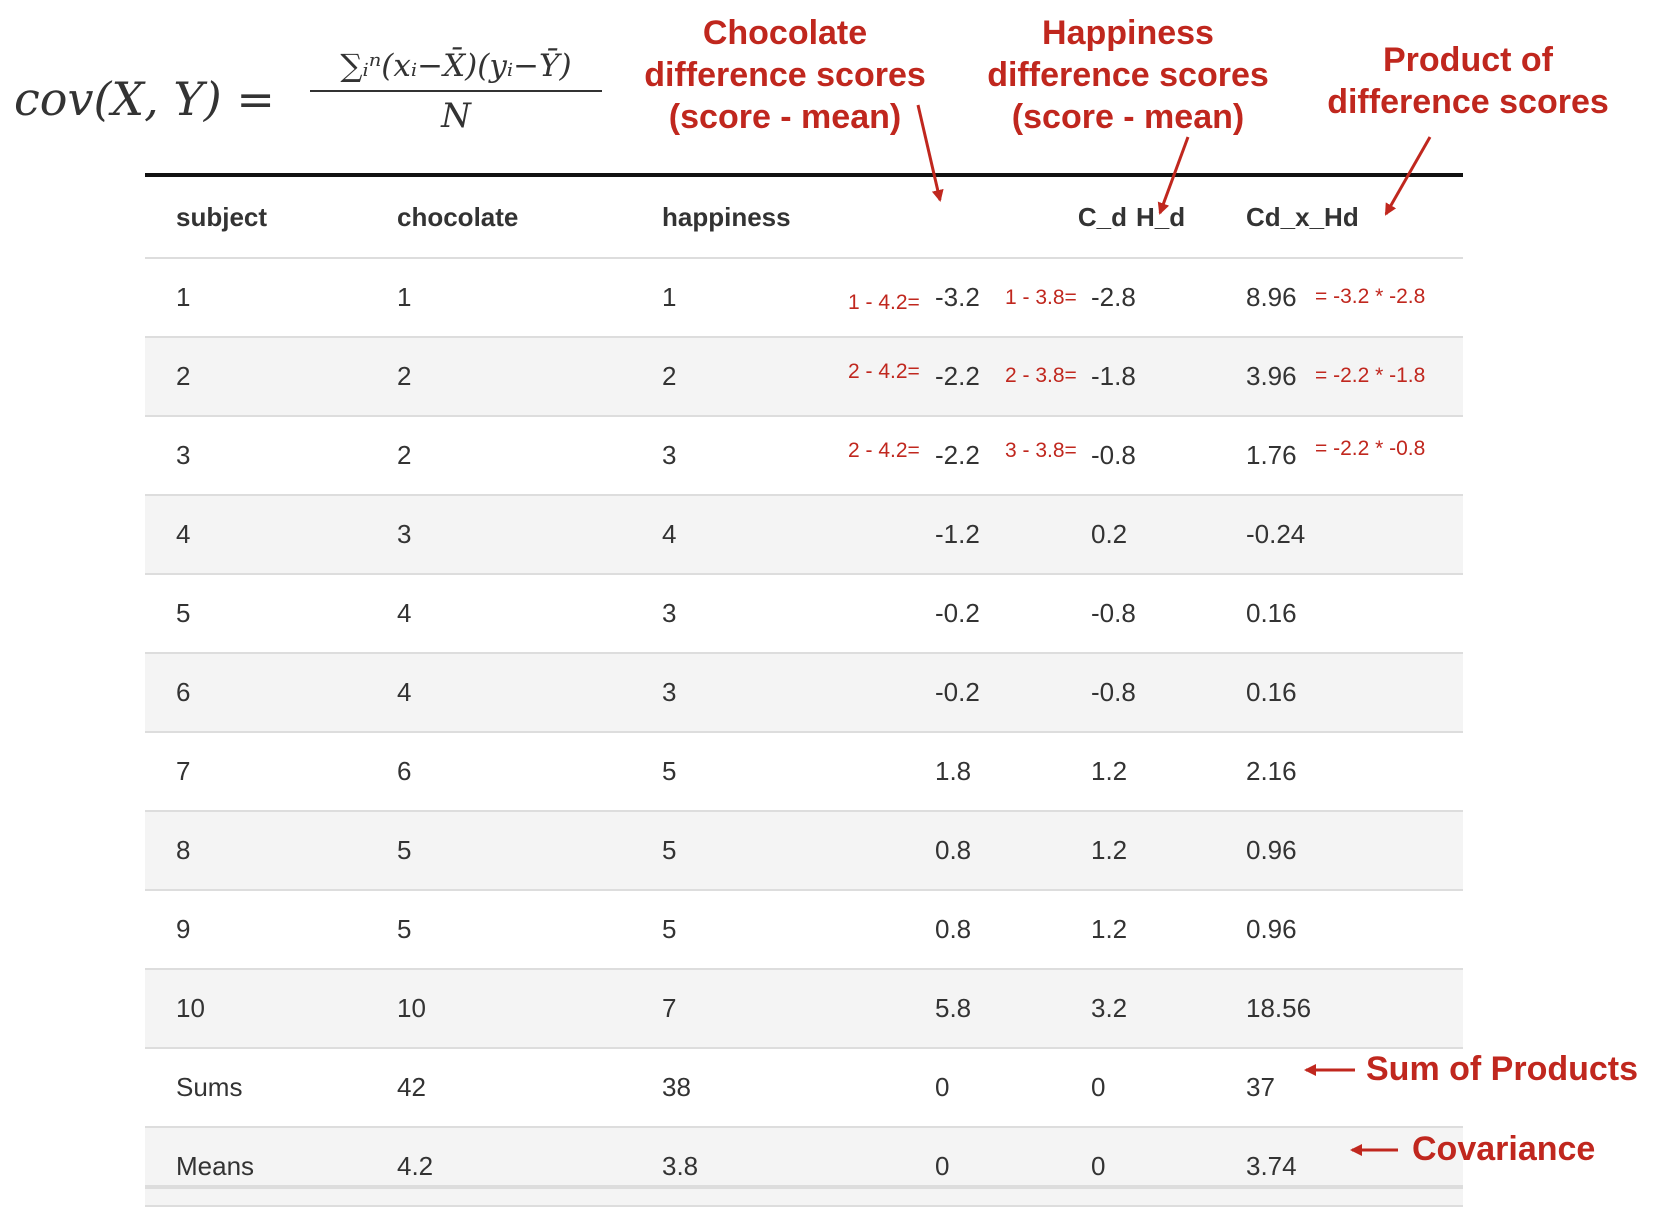 This screenshot has height=1207, width=1656. What do you see at coordinates (1271, 455) in the screenshot?
I see `cell-cd-x-hd: 1.76` at bounding box center [1271, 455].